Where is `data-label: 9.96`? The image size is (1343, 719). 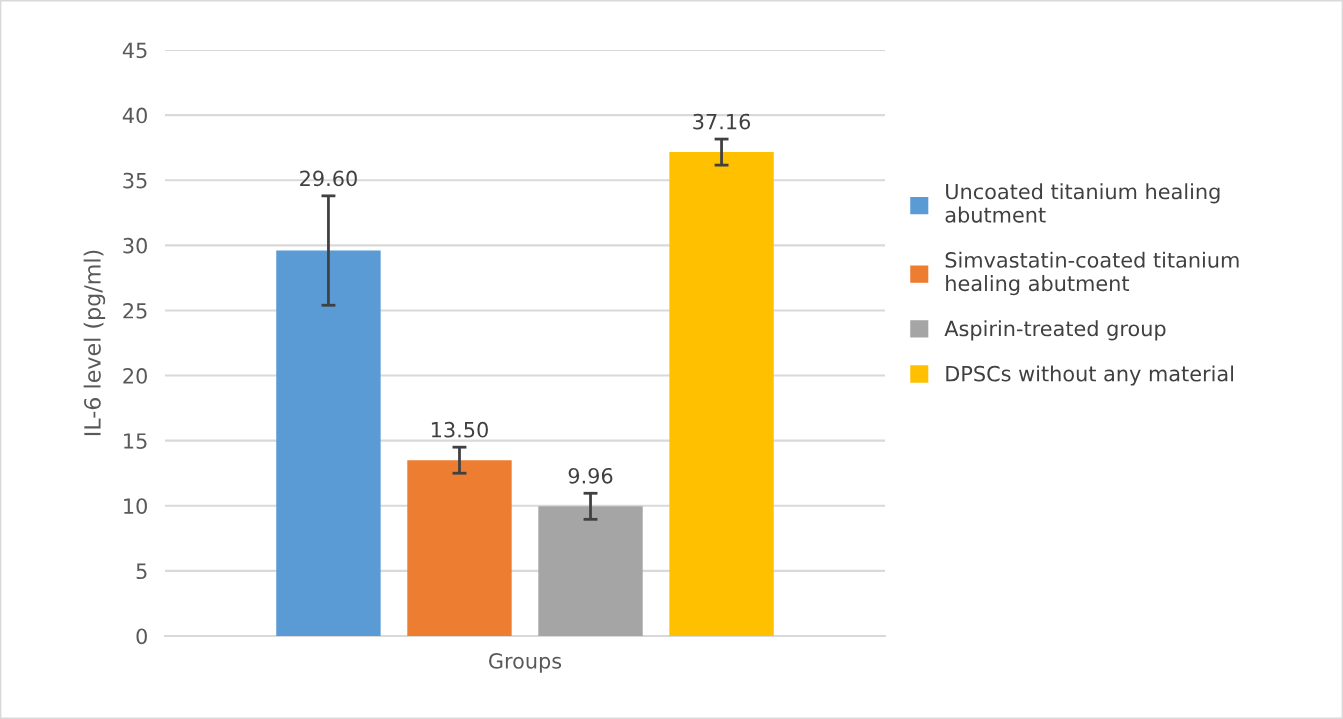
data-label: 9.96 is located at coordinates (590, 475).